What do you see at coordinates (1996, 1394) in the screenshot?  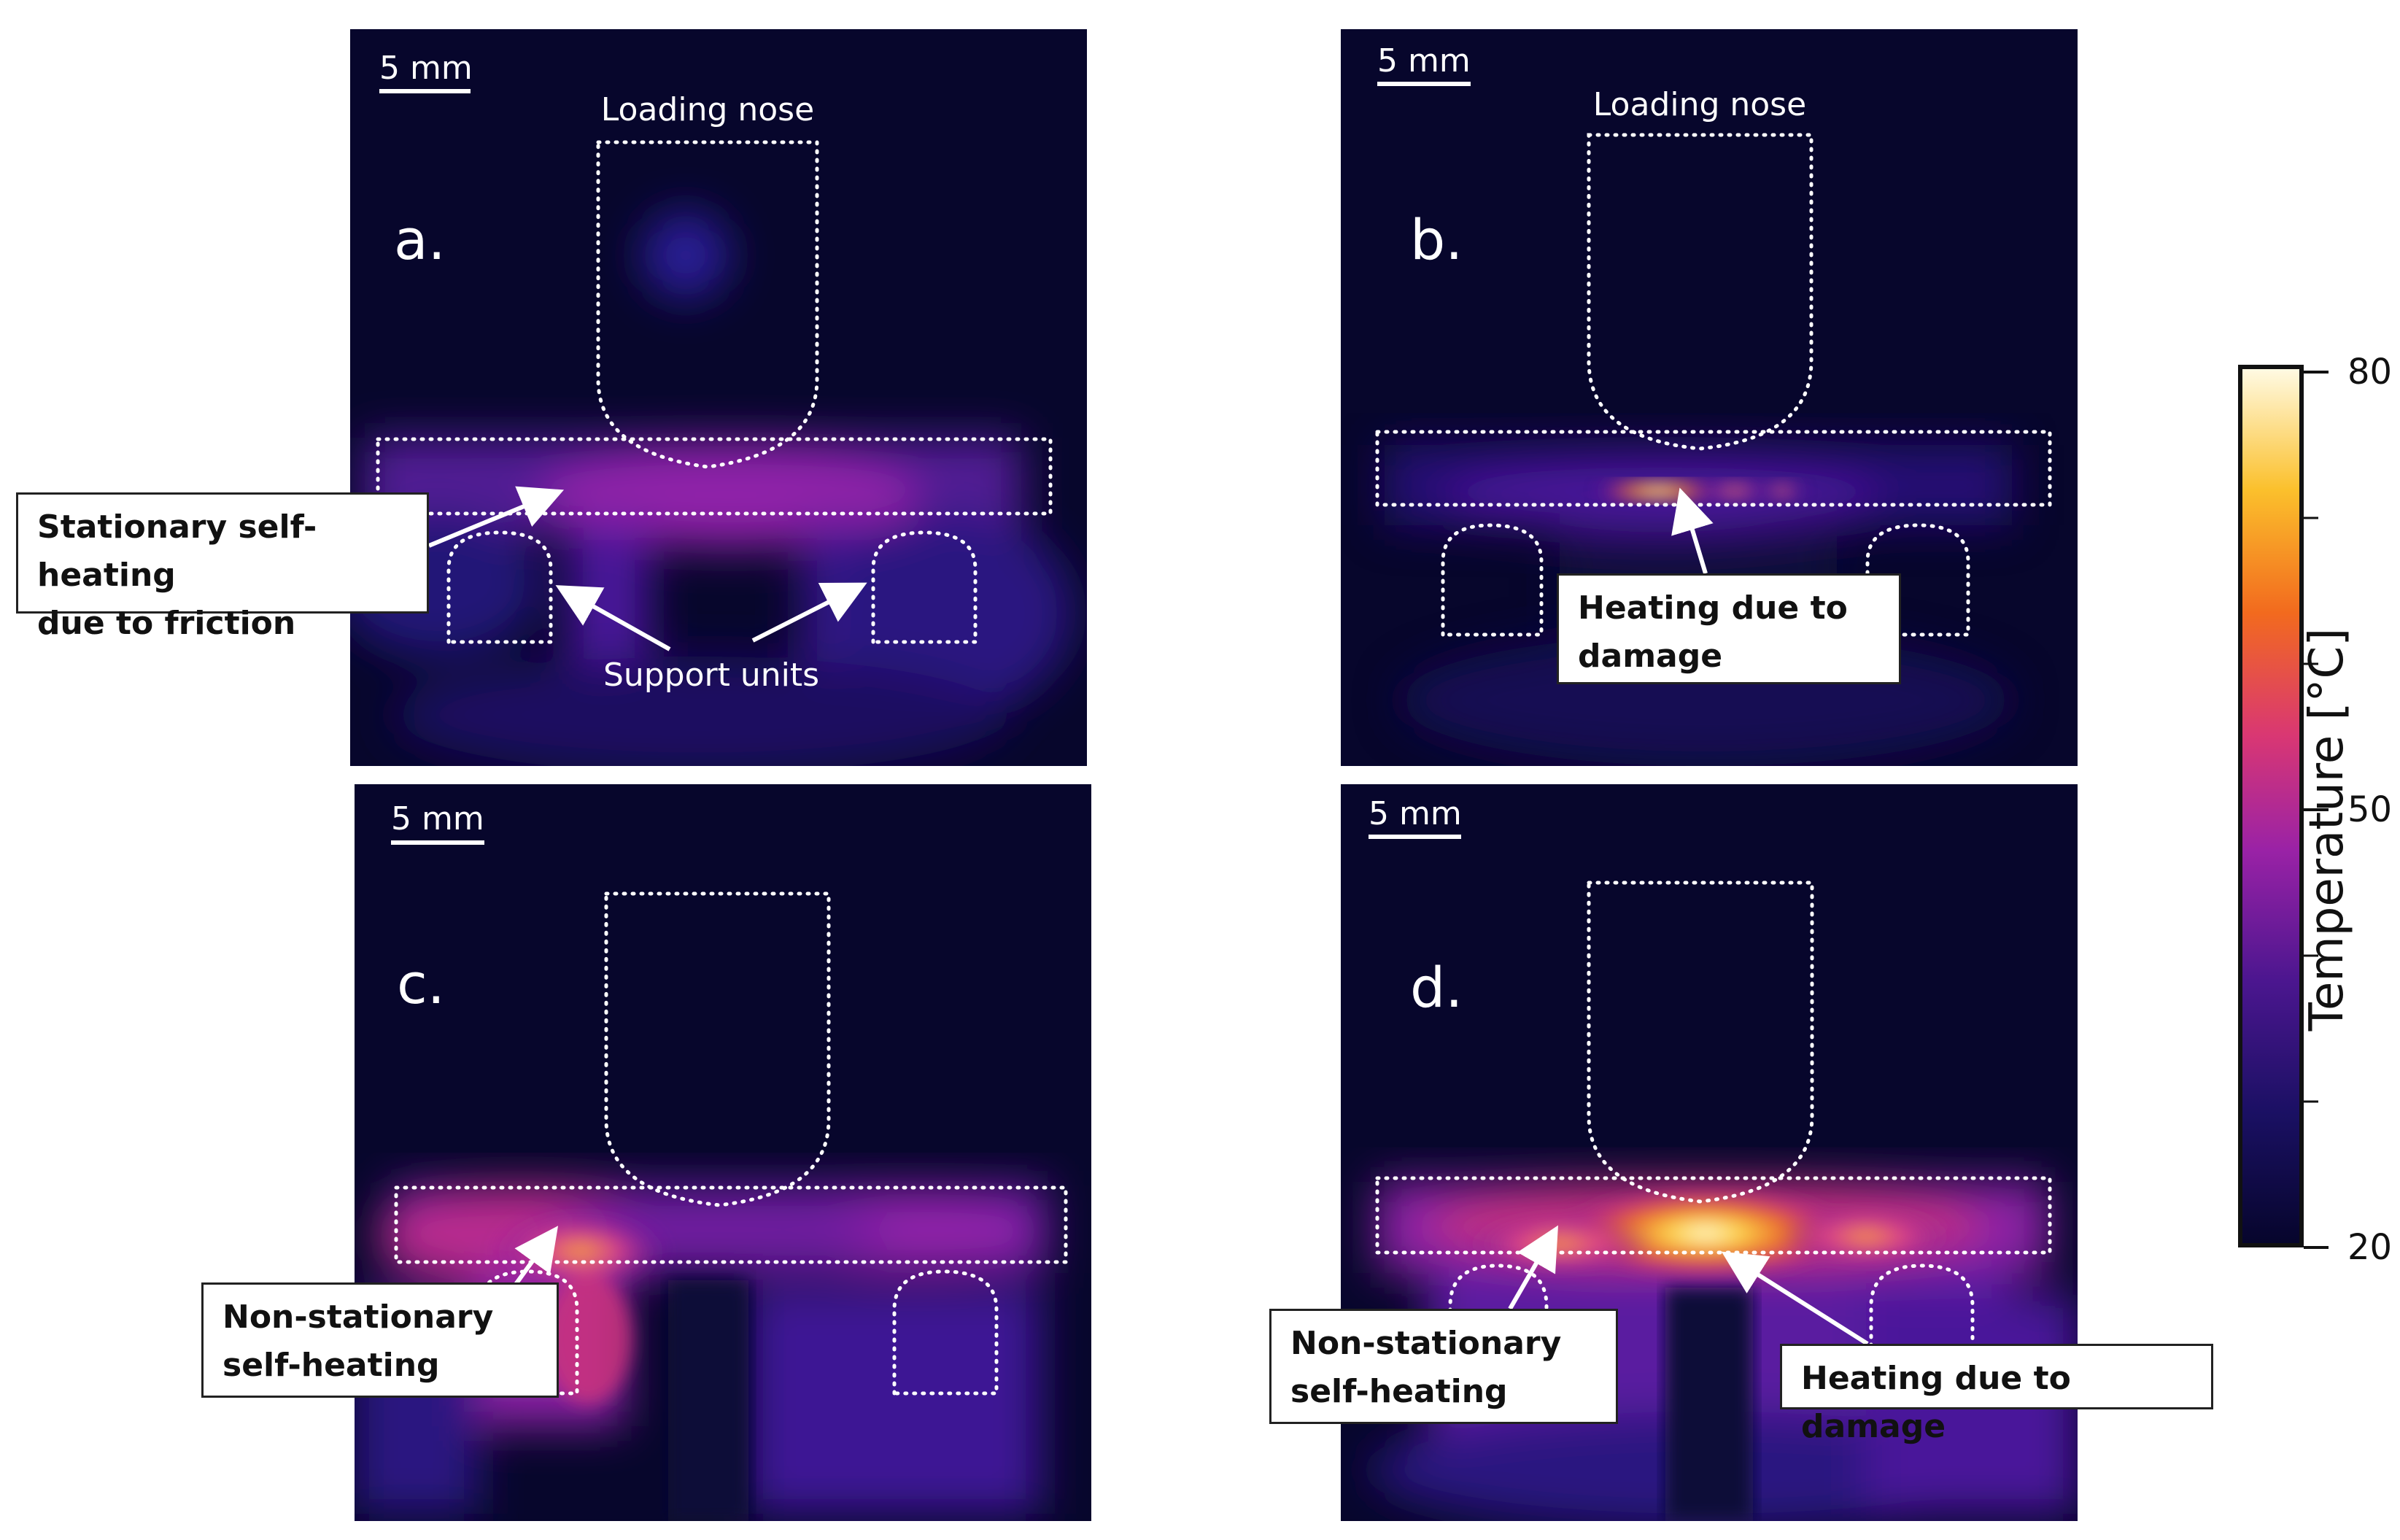 I see `callout-heating-due-to-damage-d: Heating due to damage` at bounding box center [1996, 1394].